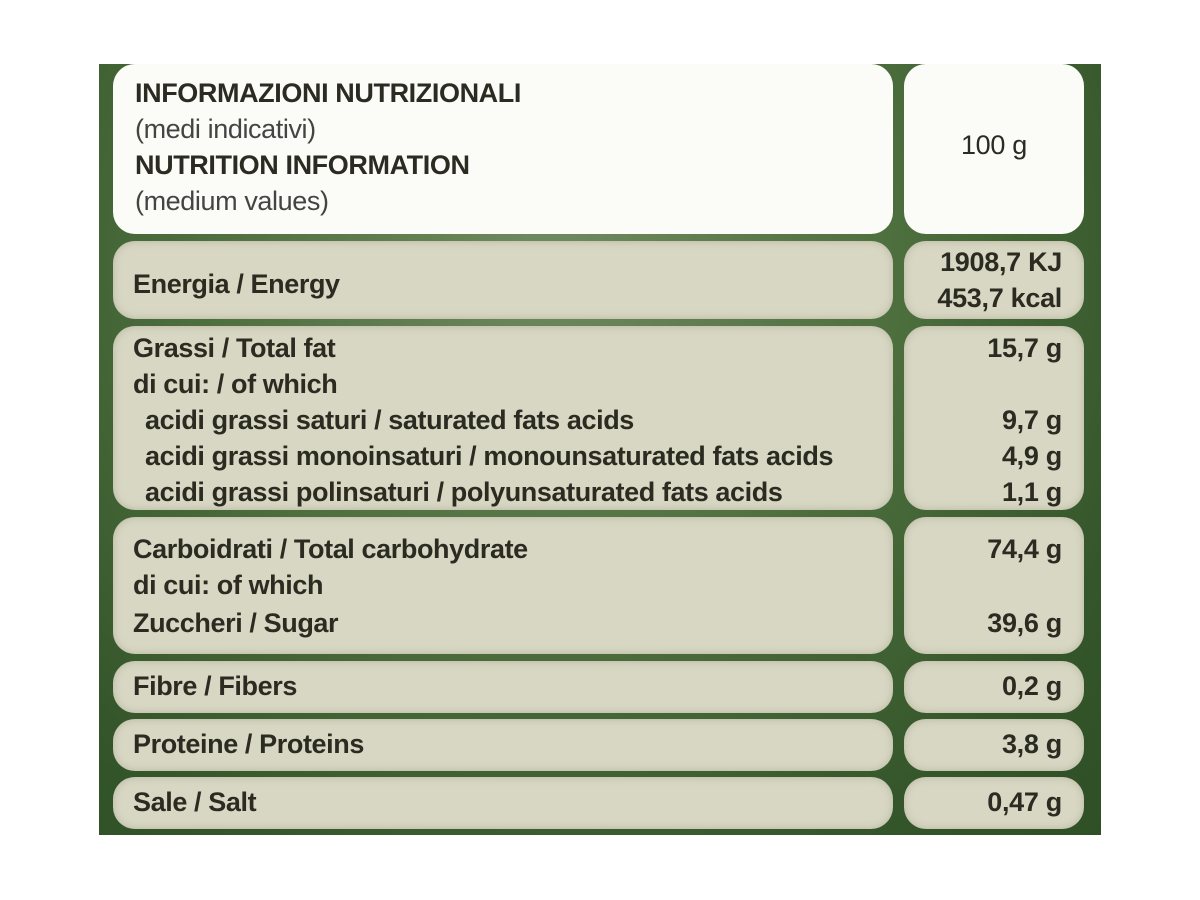  I want to click on fibre-label-cell: Fibre / Fibers, so click(503, 687).